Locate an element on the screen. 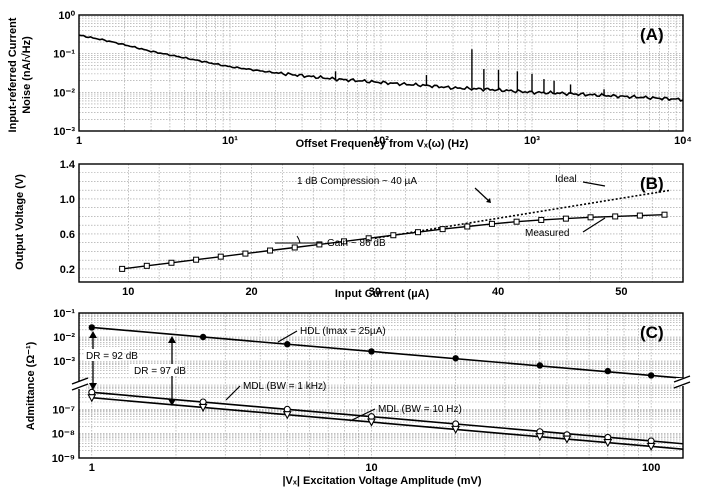  ideal-line is located at coordinates (522, 214).